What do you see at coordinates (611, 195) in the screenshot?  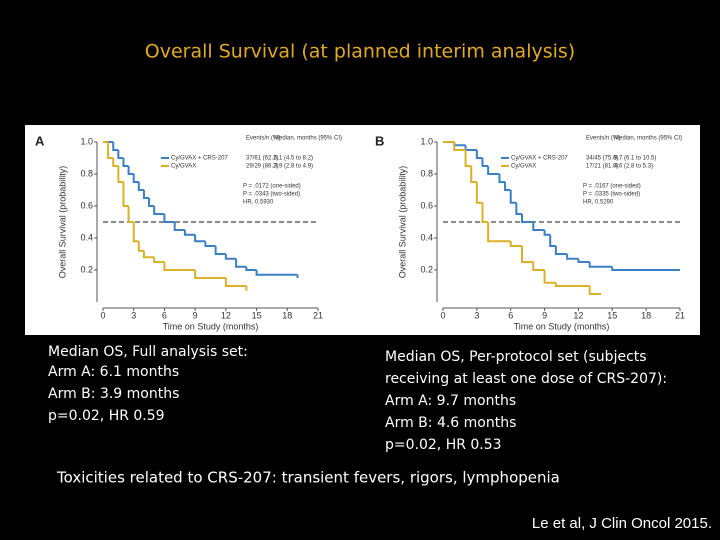 I see `p-value: P = .0335 (two-sided)` at bounding box center [611, 195].